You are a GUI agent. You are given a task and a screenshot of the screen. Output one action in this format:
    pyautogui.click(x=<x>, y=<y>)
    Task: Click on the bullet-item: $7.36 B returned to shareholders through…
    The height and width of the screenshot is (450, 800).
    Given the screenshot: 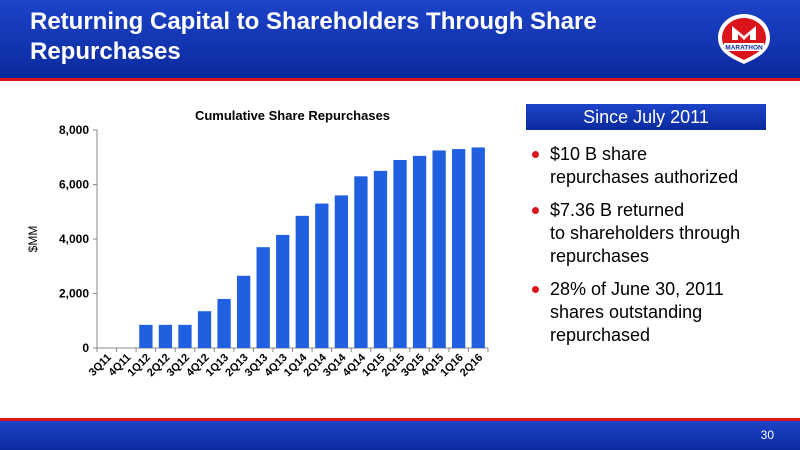 What is the action you would take?
    pyautogui.click(x=662, y=233)
    